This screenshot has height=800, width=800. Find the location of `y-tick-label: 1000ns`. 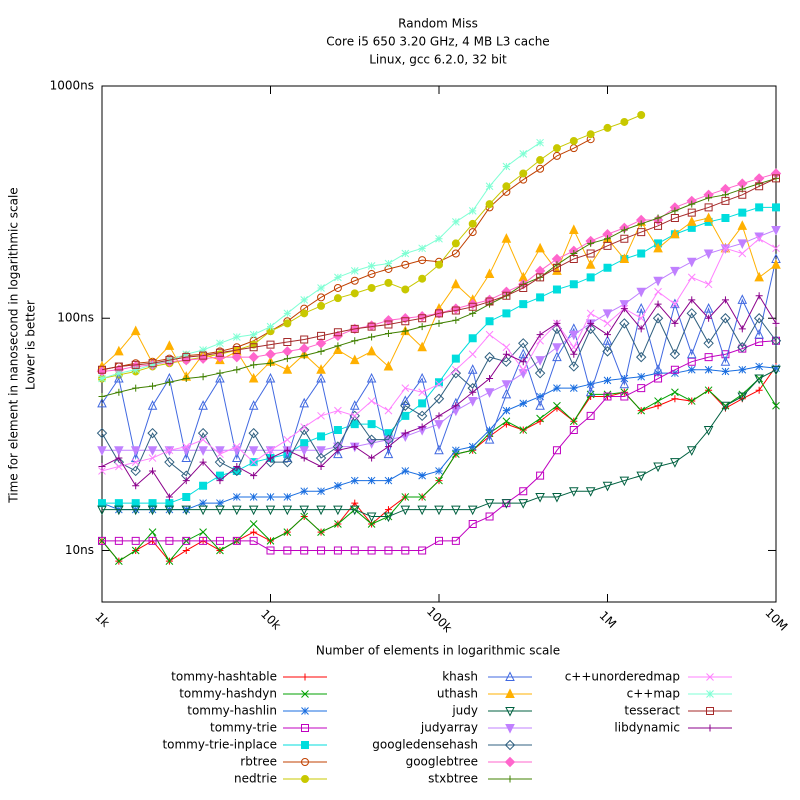

y-tick-label: 1000ns is located at coordinates (72, 86).